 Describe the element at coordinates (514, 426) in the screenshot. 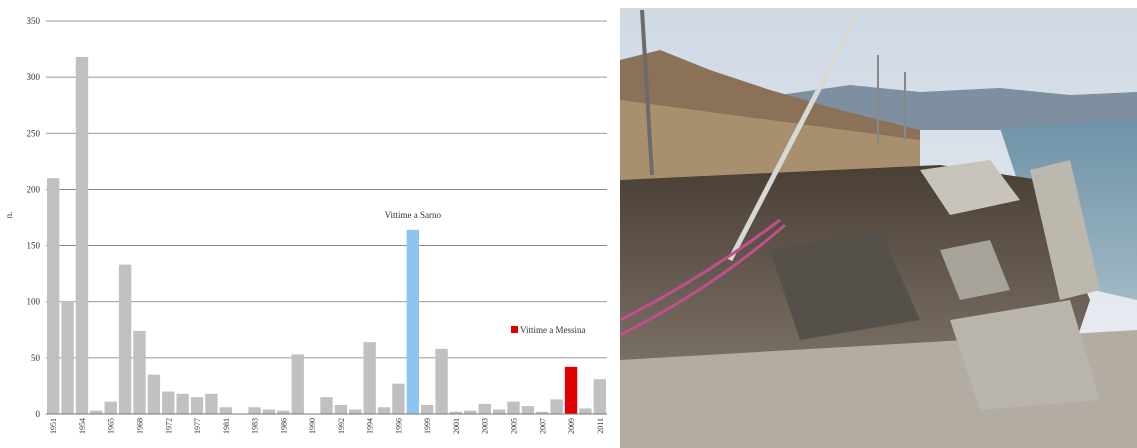

I see `x-tick-label: 2005` at that location.